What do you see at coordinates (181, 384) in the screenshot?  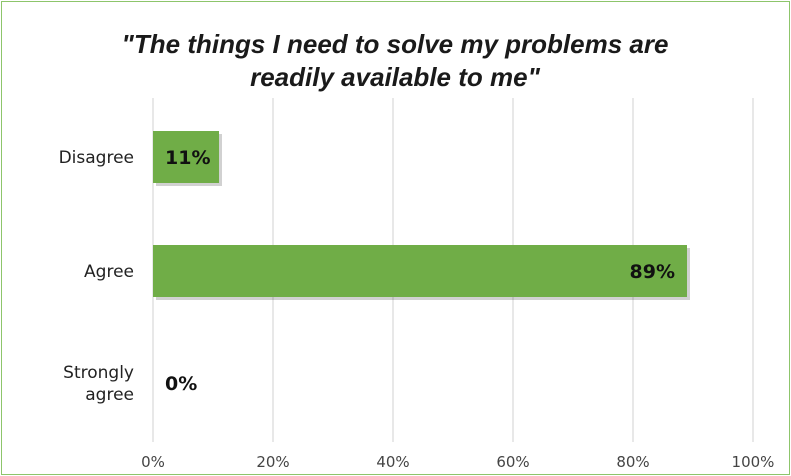 I see `data-label-strongly-agree: 0%` at bounding box center [181, 384].